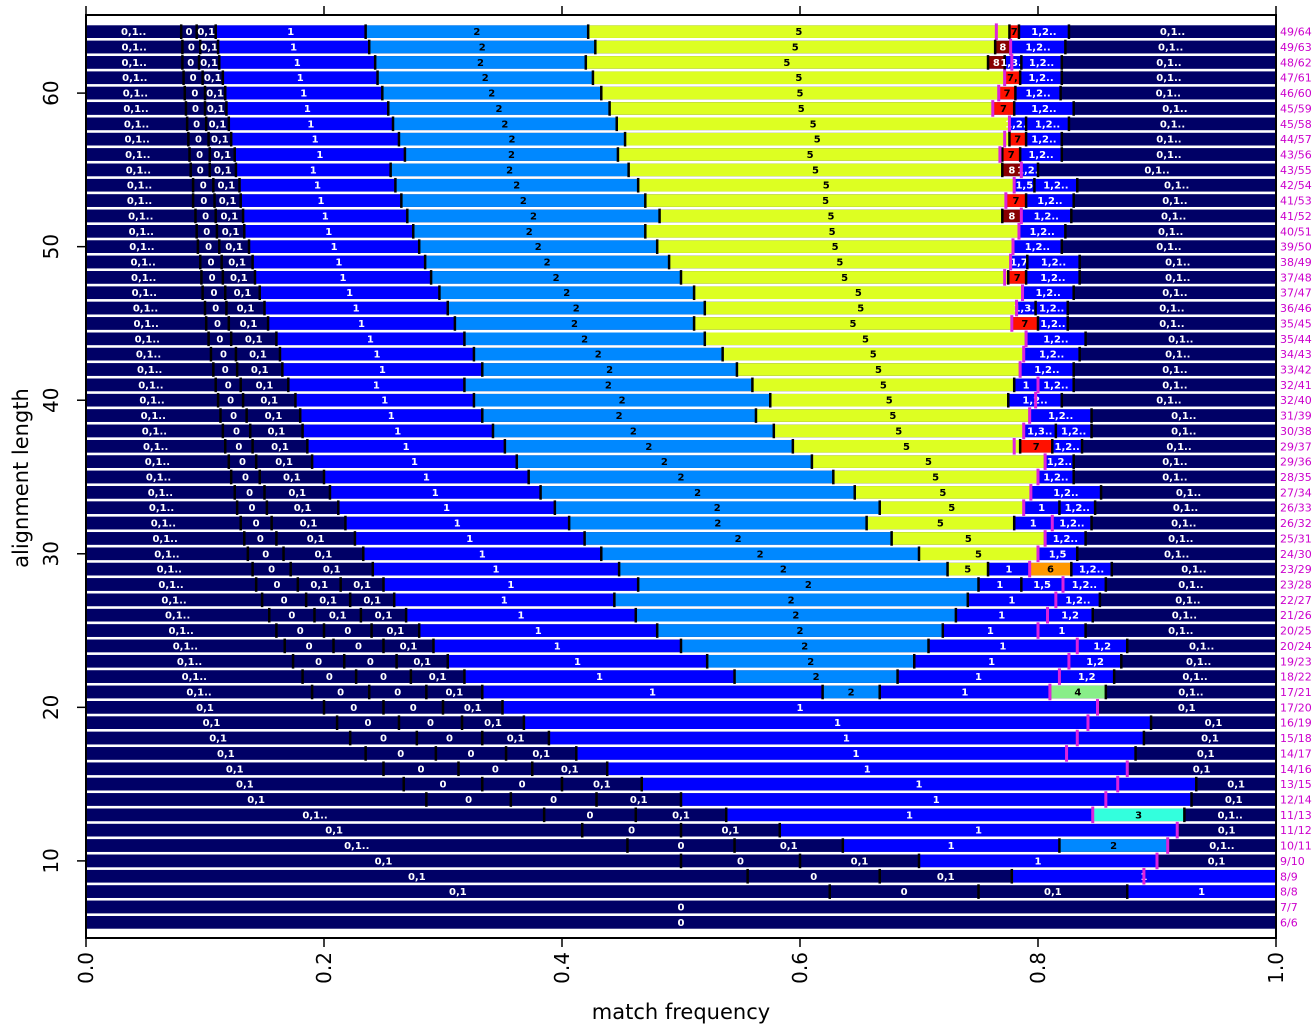 The width and height of the screenshot is (1314, 1024). What do you see at coordinates (699, 584) in the screenshot?
I see `bar-row-28: 0,1.. 0 0,1 0,1 1 2 1 1,5 1,2.. 0,1.. 23/28` at bounding box center [699, 584].